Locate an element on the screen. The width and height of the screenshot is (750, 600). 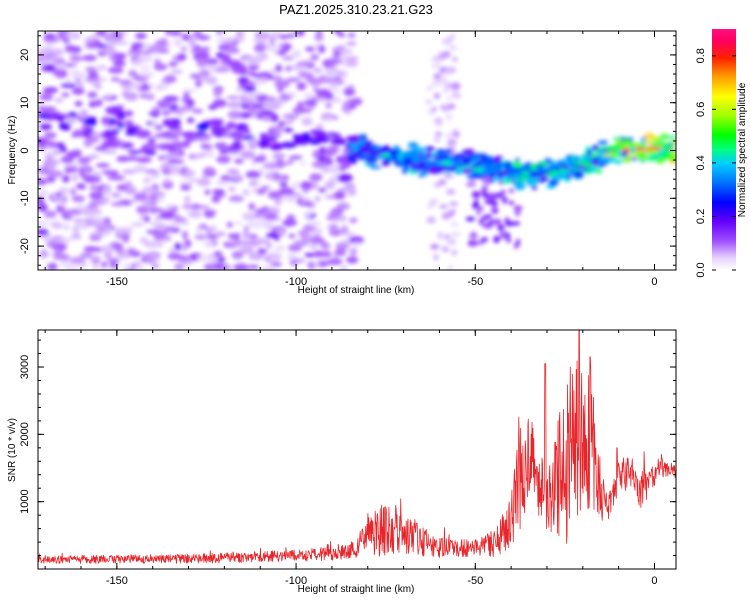
snr-x-tick-label: -50 is located at coordinates (475, 581).